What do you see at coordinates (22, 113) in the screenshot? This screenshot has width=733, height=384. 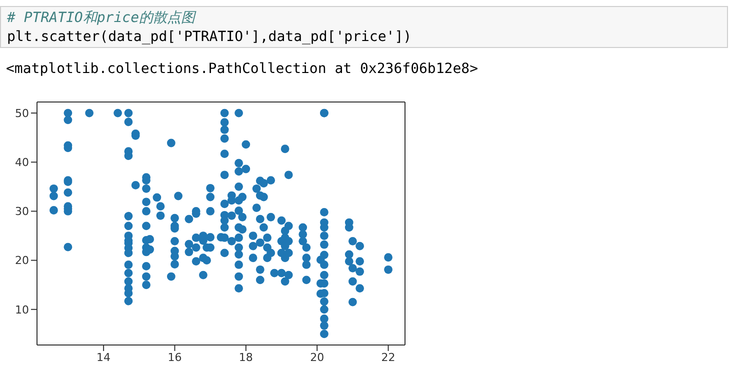 I see `y-tick-label: 50` at bounding box center [22, 113].